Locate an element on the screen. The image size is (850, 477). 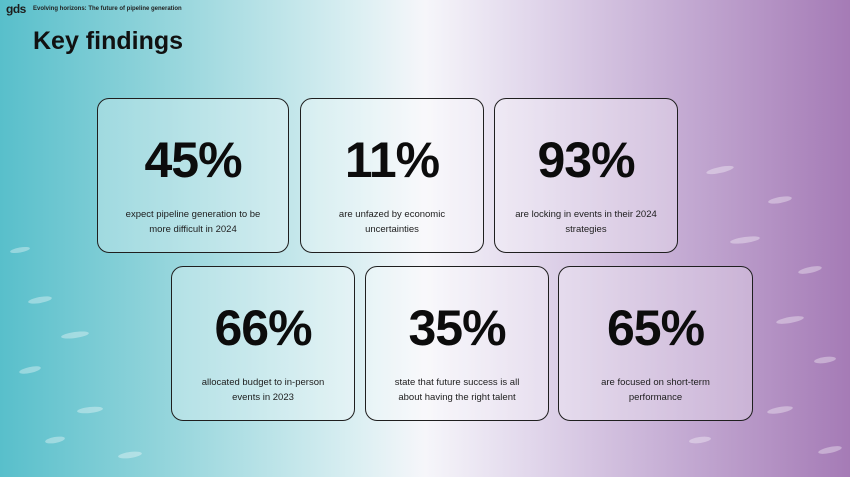
finding-stat: 93% is located at coordinates (586, 160).